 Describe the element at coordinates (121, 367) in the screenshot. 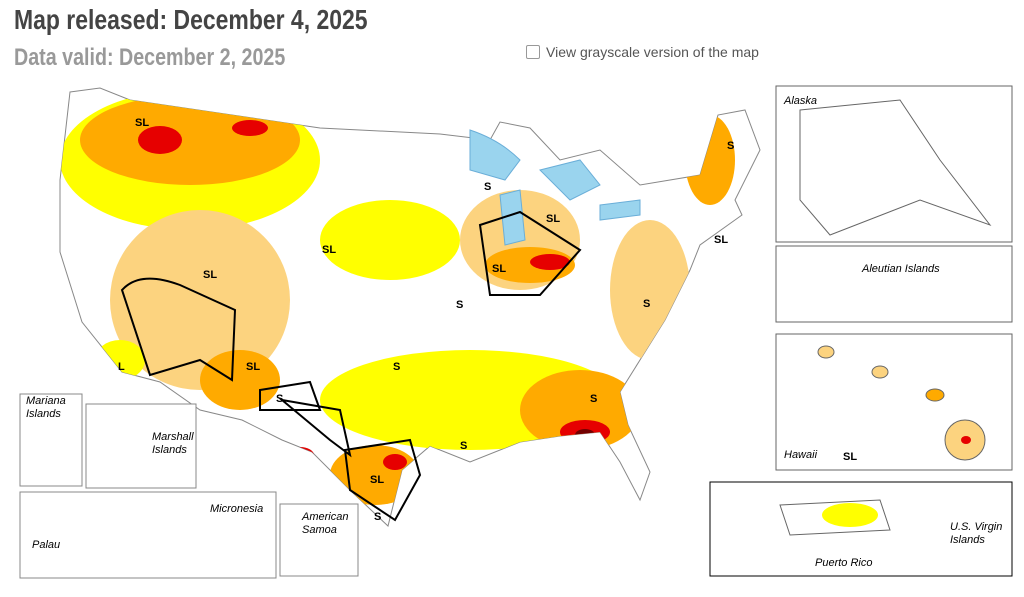

I see `map-label: L` at that location.